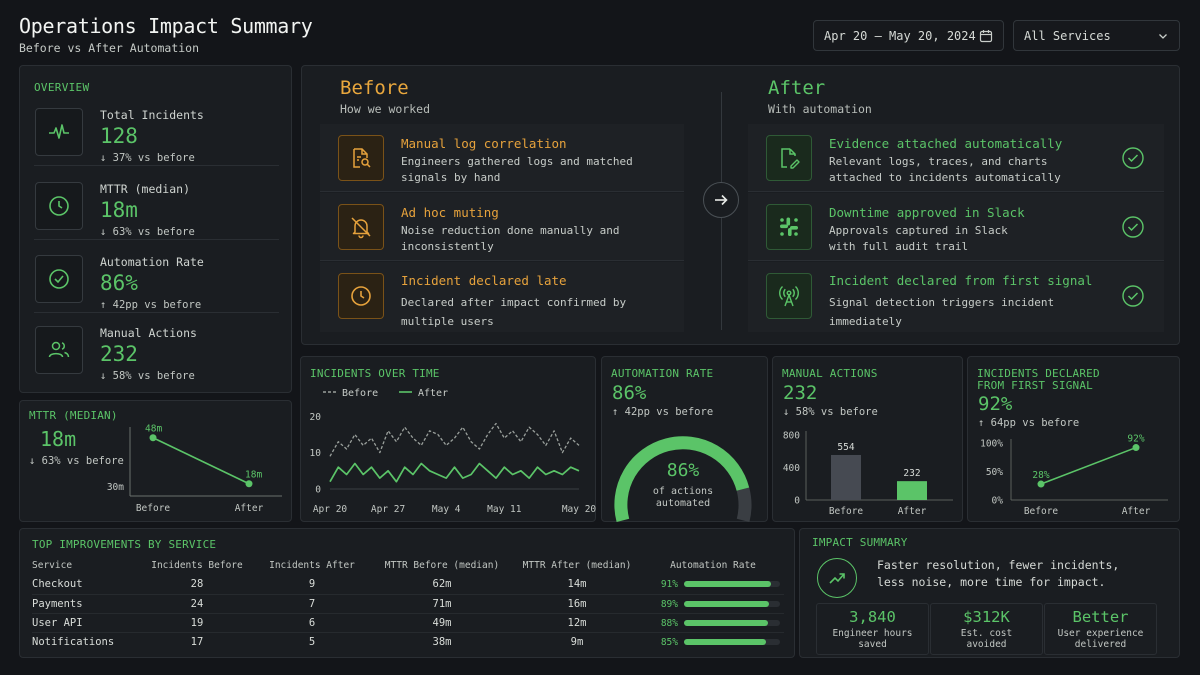 The image size is (1200, 675). I want to click on table-cell: 6, so click(312, 622).